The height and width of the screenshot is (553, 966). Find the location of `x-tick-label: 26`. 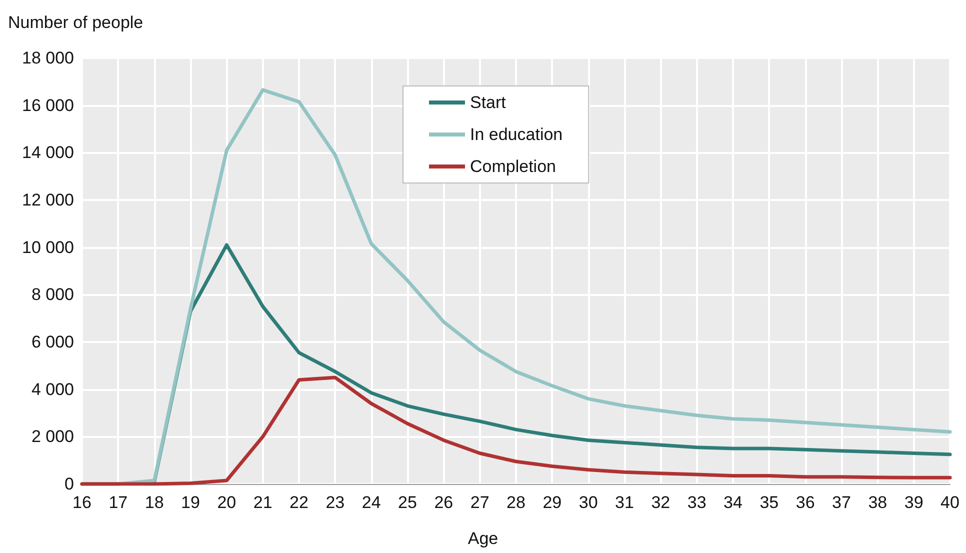

x-tick-label: 26 is located at coordinates (444, 502).